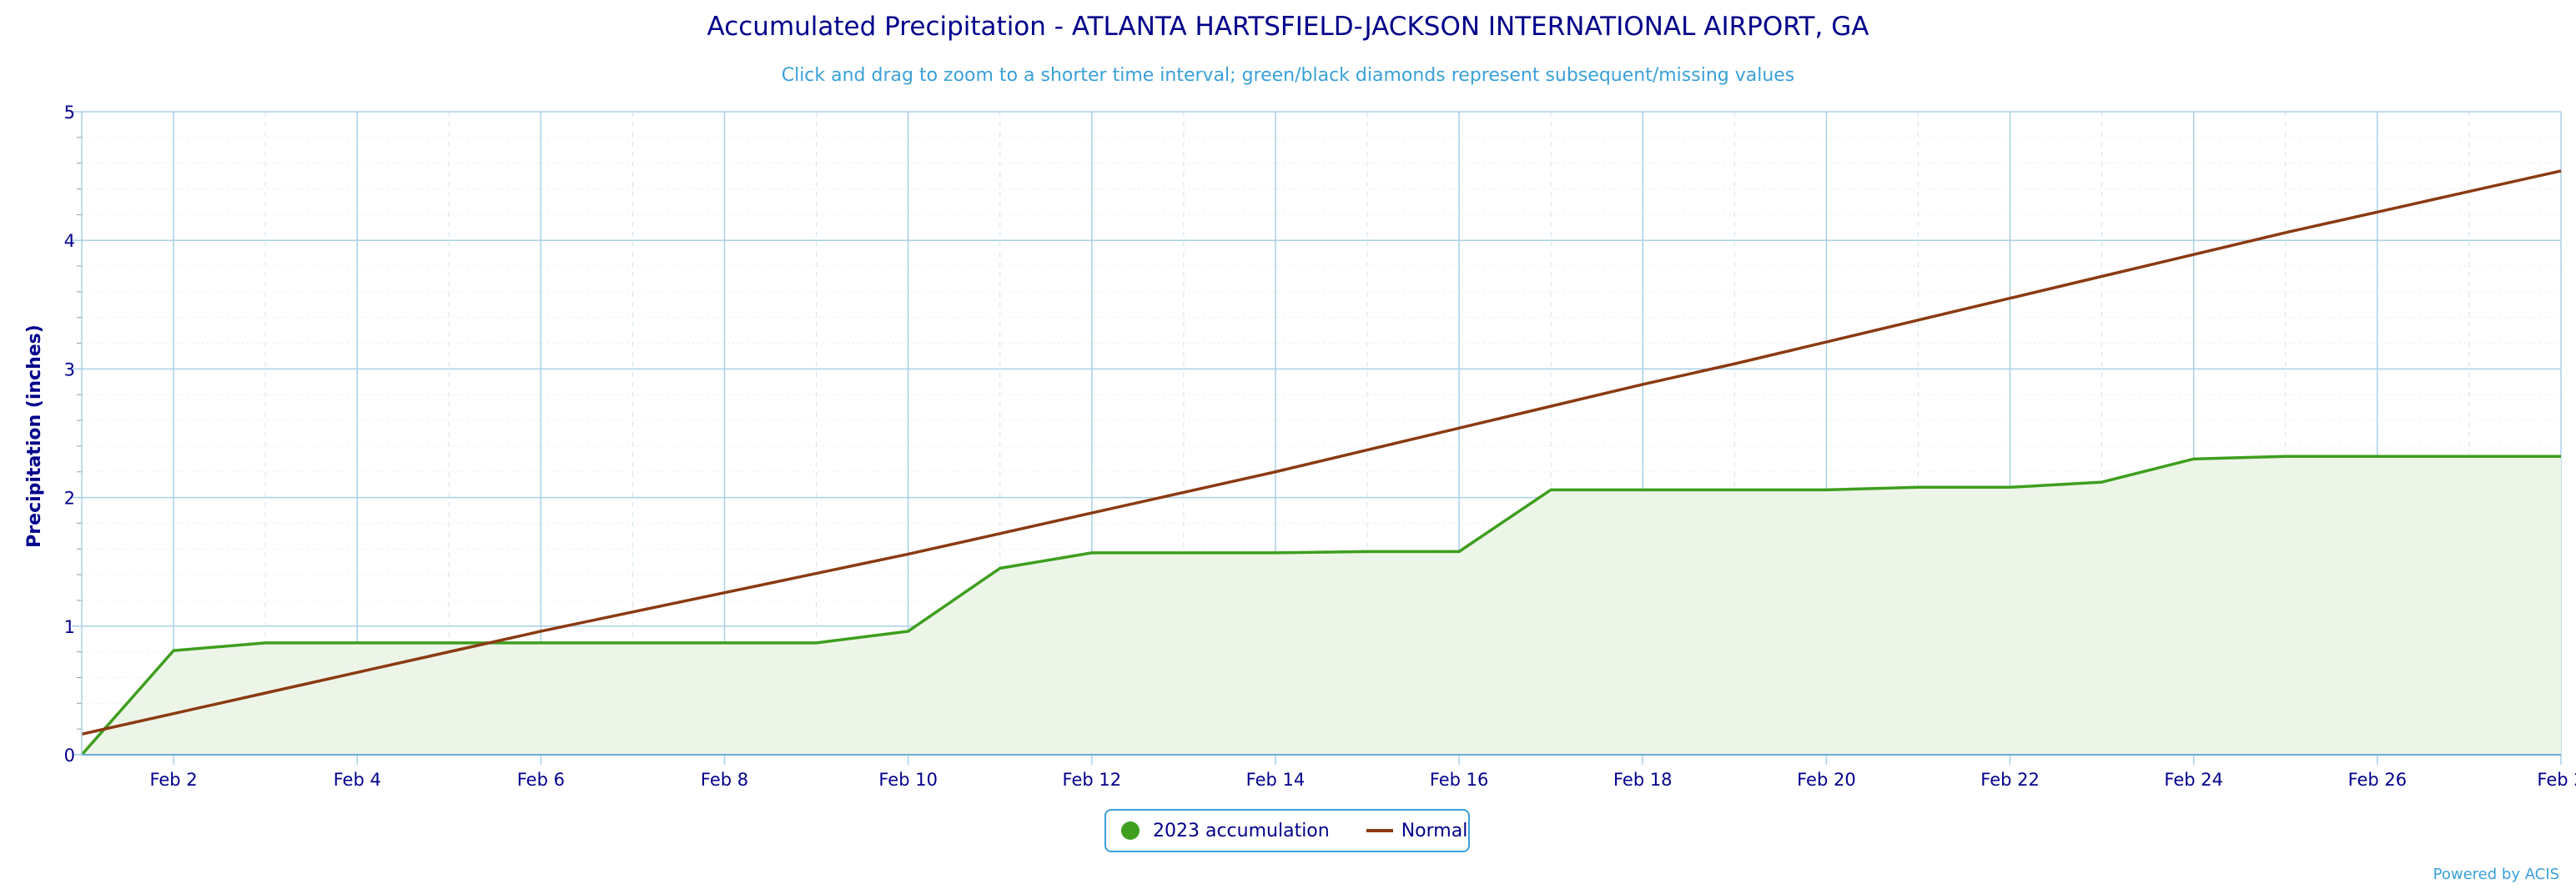 This screenshot has height=889, width=2576. What do you see at coordinates (2377, 780) in the screenshot?
I see `x-tick-label: Feb 26` at bounding box center [2377, 780].